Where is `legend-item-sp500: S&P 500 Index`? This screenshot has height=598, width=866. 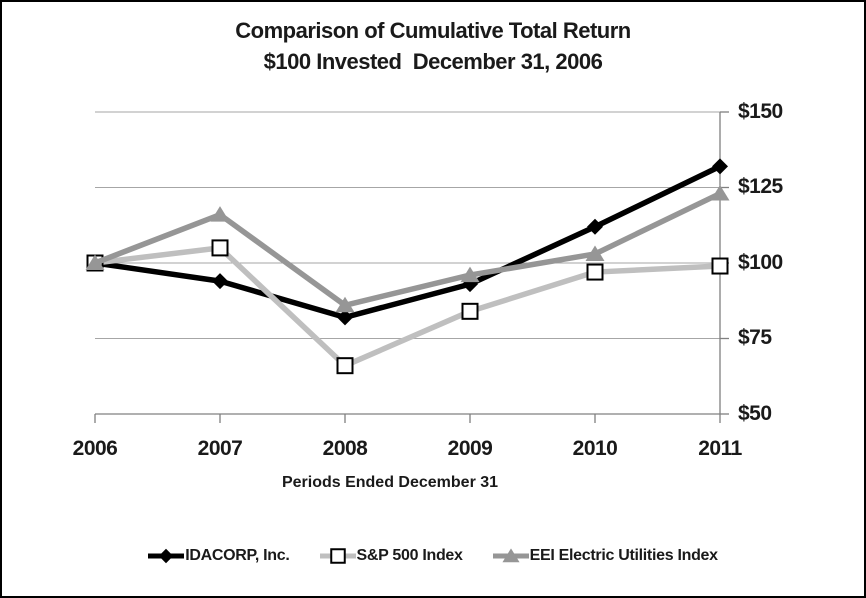 legend-item-sp500: S&P 500 Index is located at coordinates (391, 556).